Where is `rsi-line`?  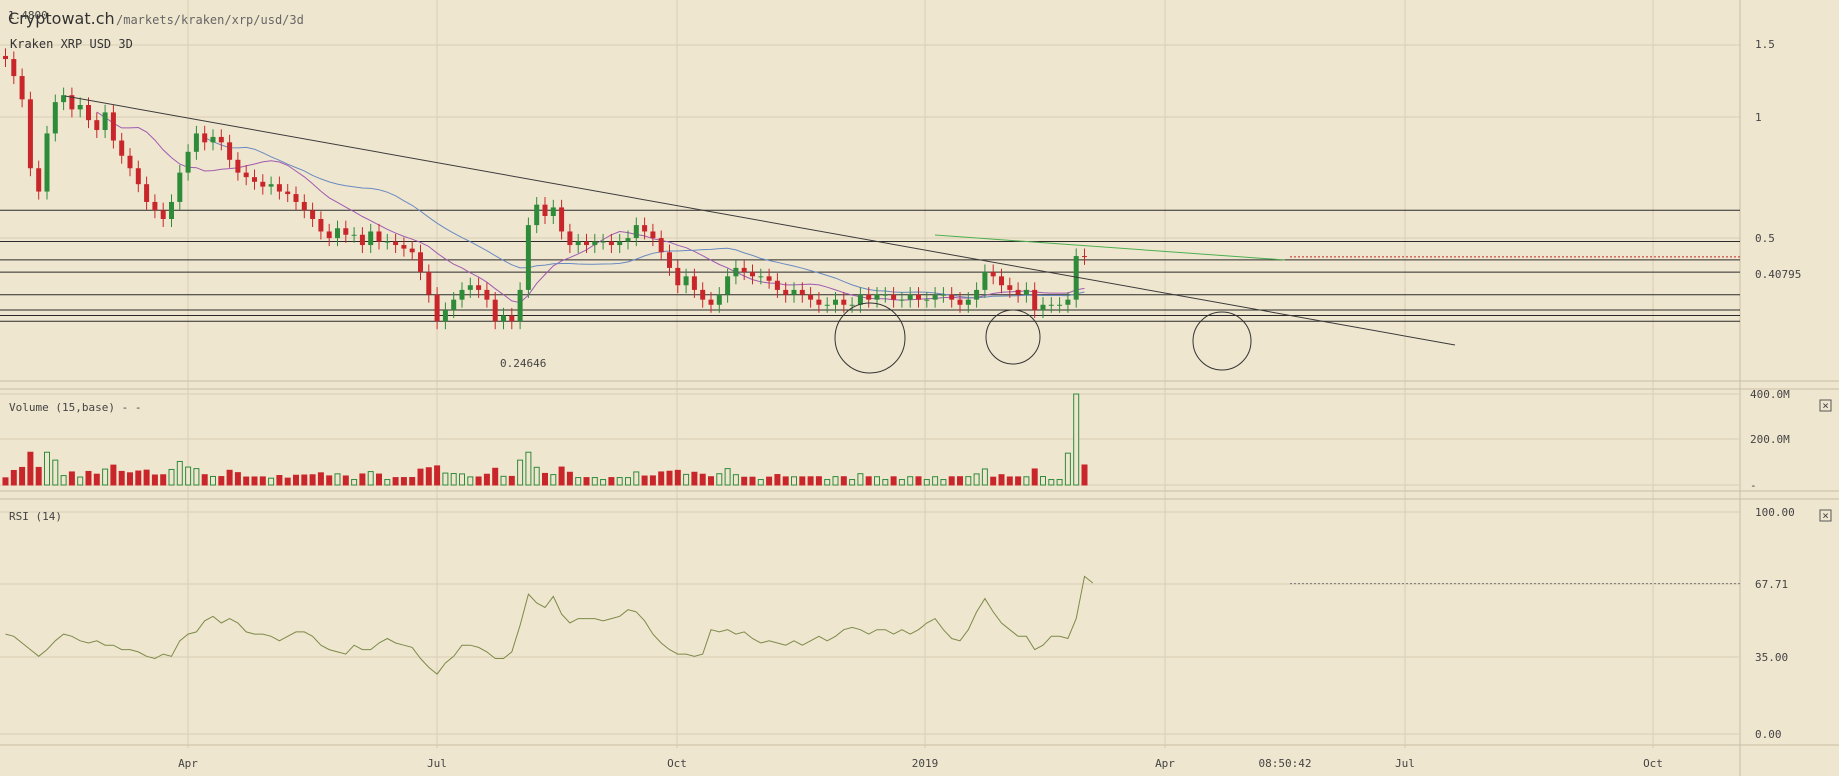
rsi-line is located at coordinates (549, 625).